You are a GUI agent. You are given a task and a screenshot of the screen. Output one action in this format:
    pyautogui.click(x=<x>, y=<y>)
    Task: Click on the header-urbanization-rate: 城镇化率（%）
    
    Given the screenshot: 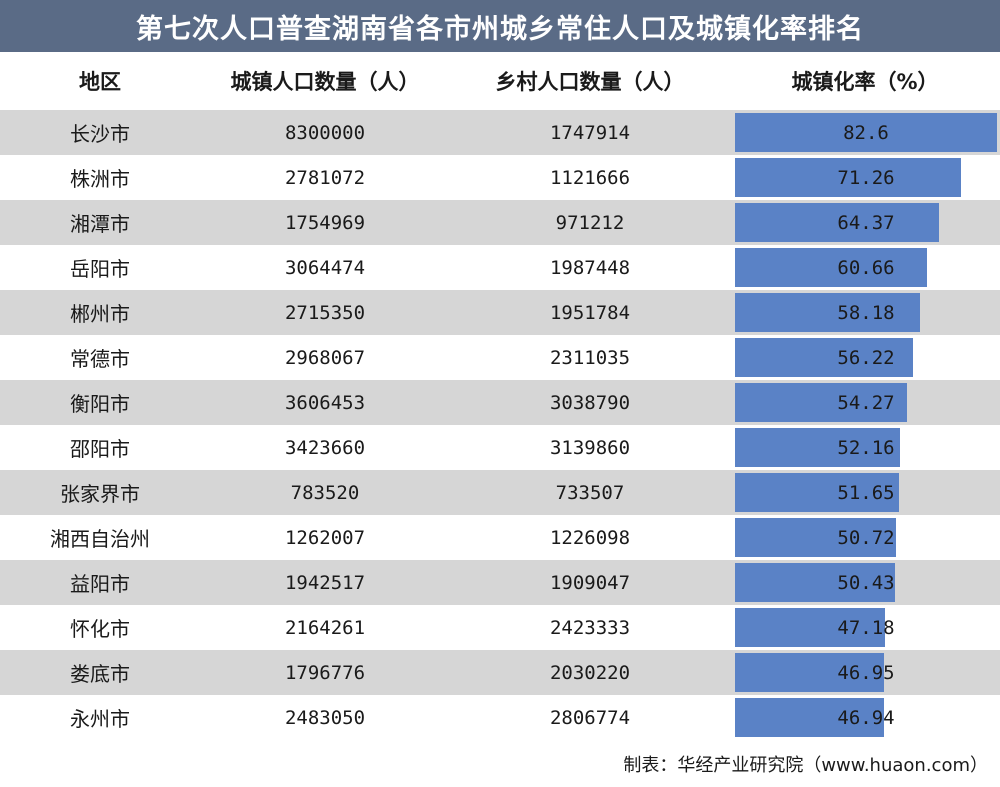 What is the action you would take?
    pyautogui.click(x=865, y=82)
    